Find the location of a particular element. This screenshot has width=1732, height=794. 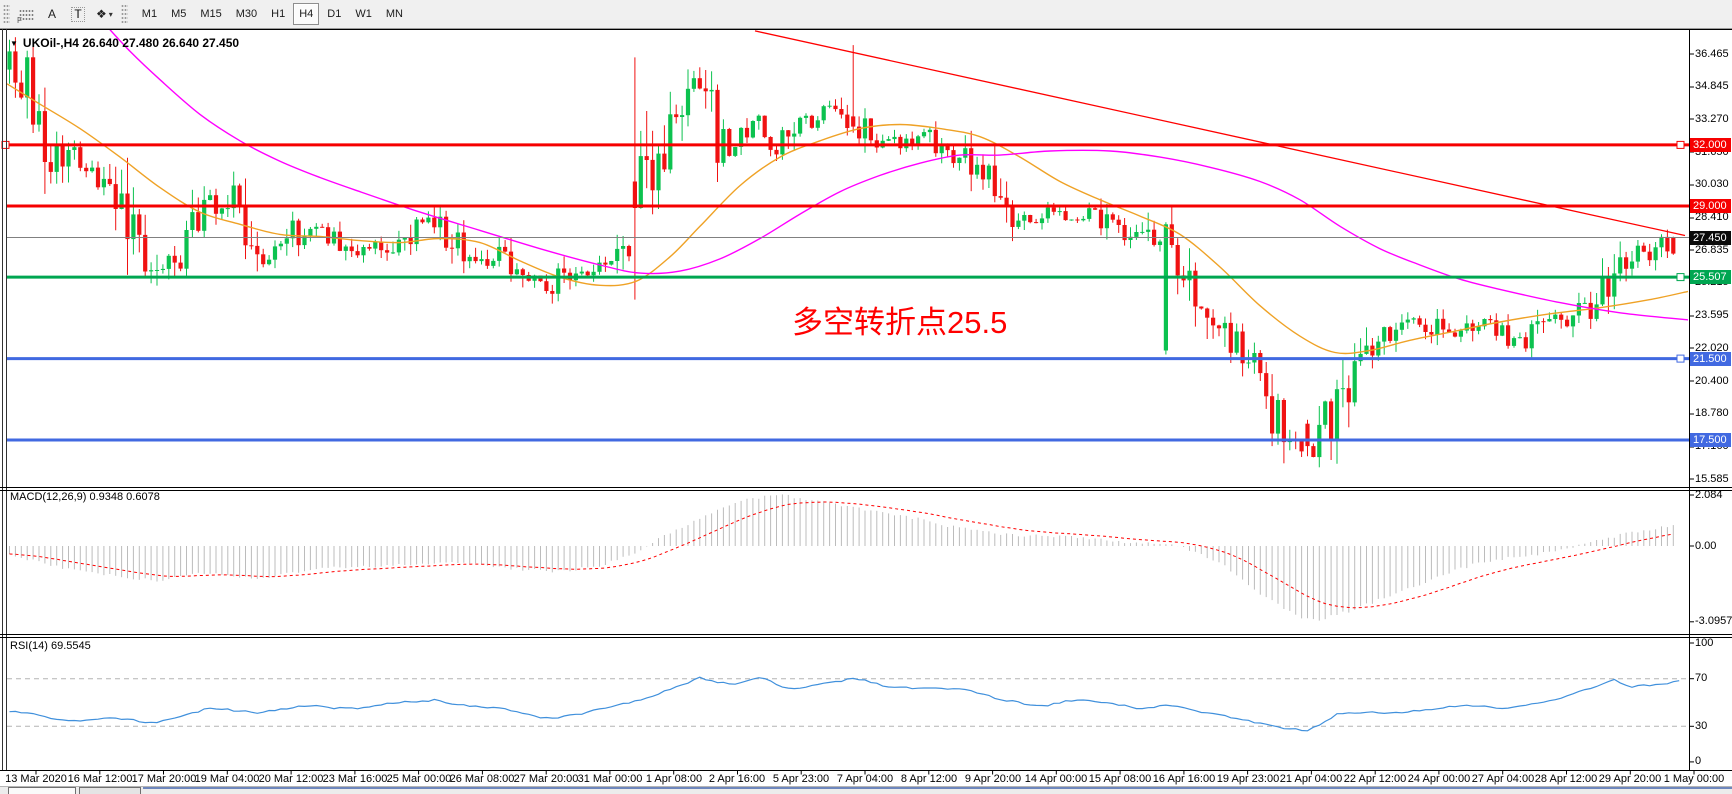

price-tick-label: 33.270 is located at coordinates (1712, 119).